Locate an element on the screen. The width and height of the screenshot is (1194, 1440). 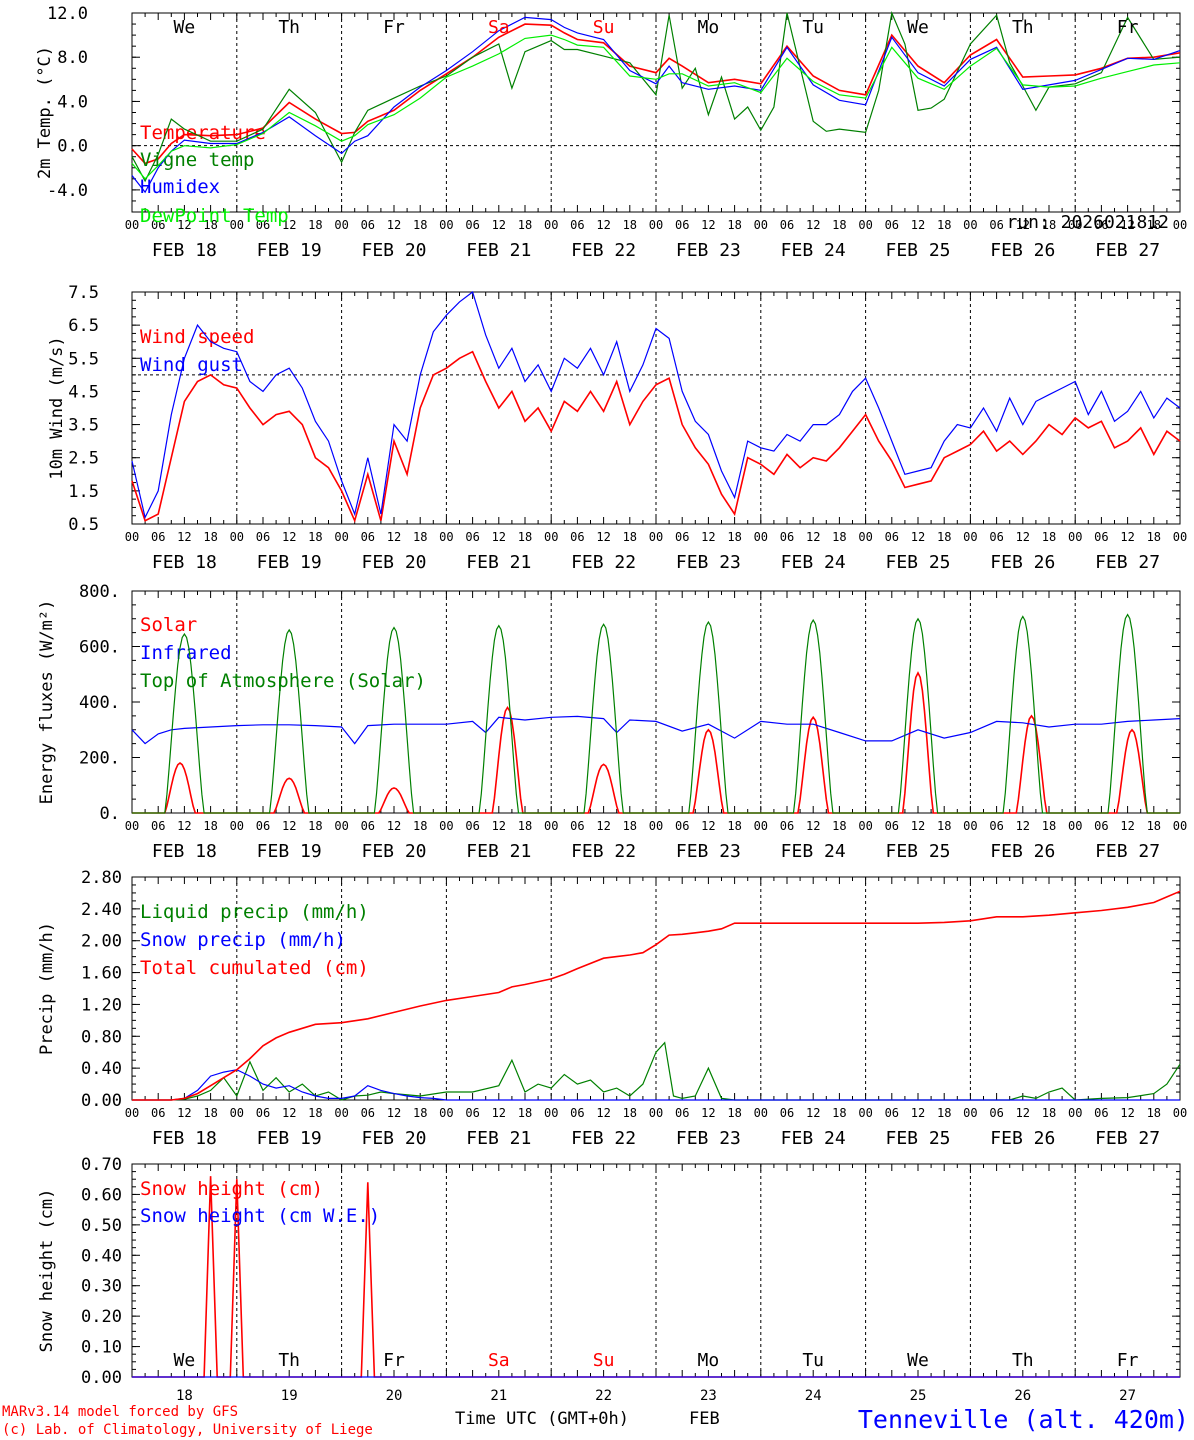
x-axis-title: Time UTC (GMT+0h) is located at coordinates (542, 1419).